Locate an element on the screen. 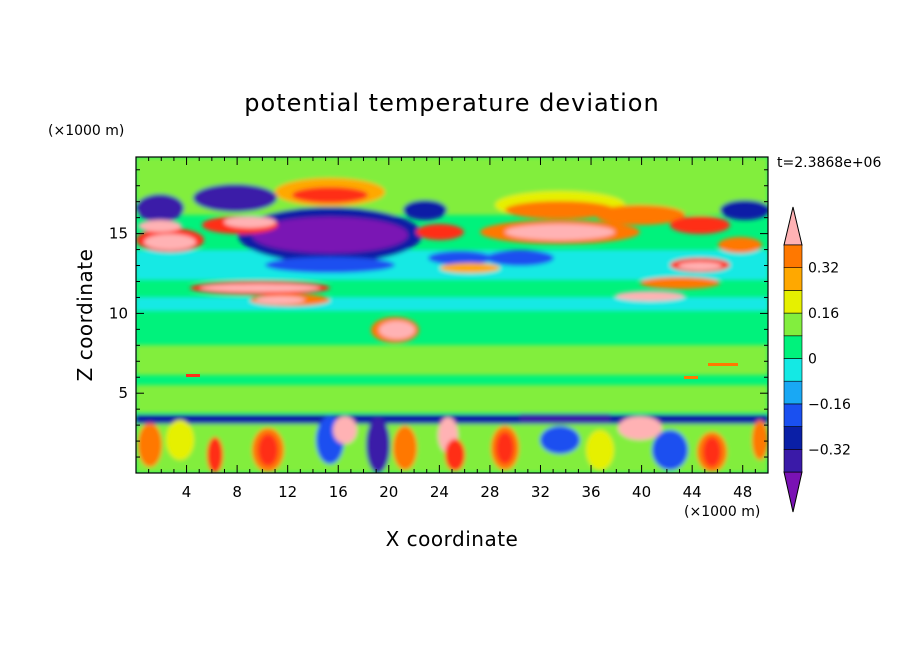  x-tick-label: 32 is located at coordinates (540, 492).